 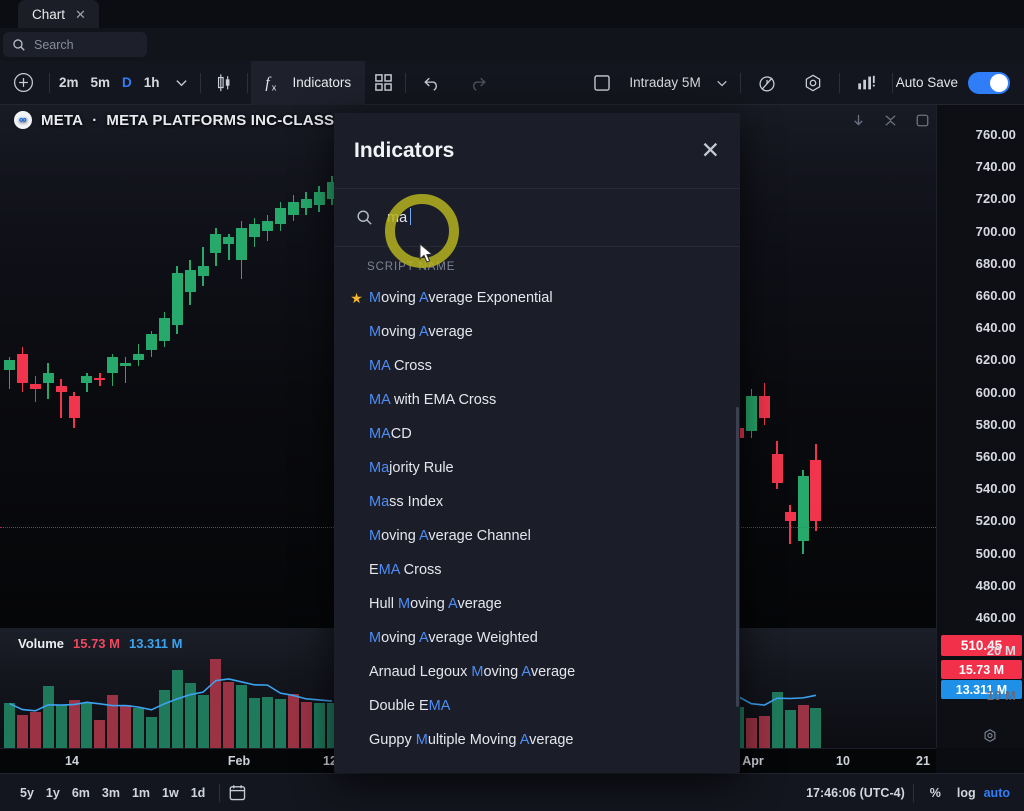 I want to click on indicator-list-item: Double EMA, so click(x=537, y=706).